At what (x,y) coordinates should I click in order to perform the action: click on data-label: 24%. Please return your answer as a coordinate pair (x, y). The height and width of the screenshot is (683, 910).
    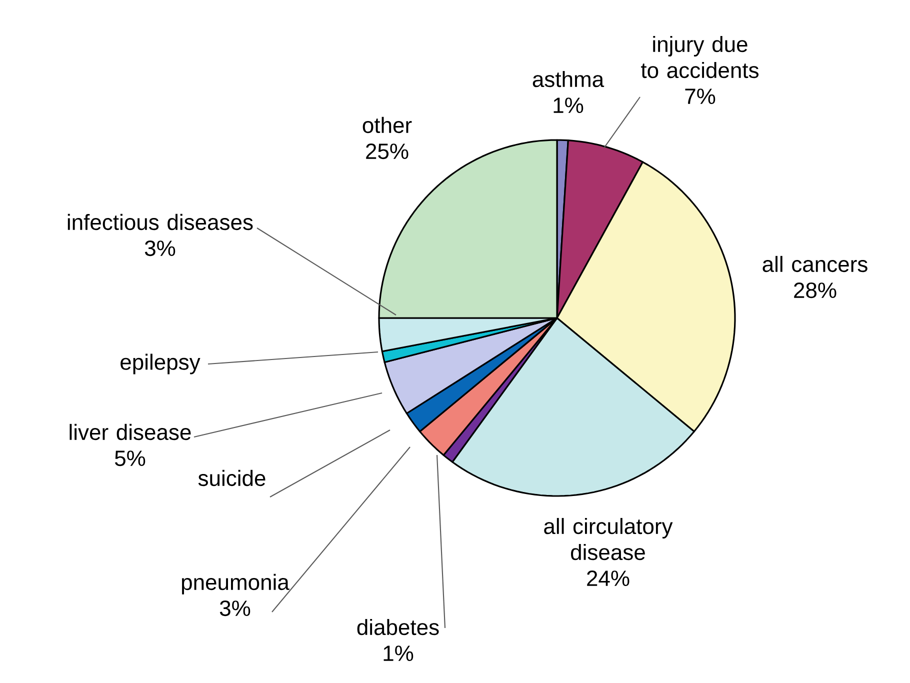
    Looking at the image, I should click on (608, 578).